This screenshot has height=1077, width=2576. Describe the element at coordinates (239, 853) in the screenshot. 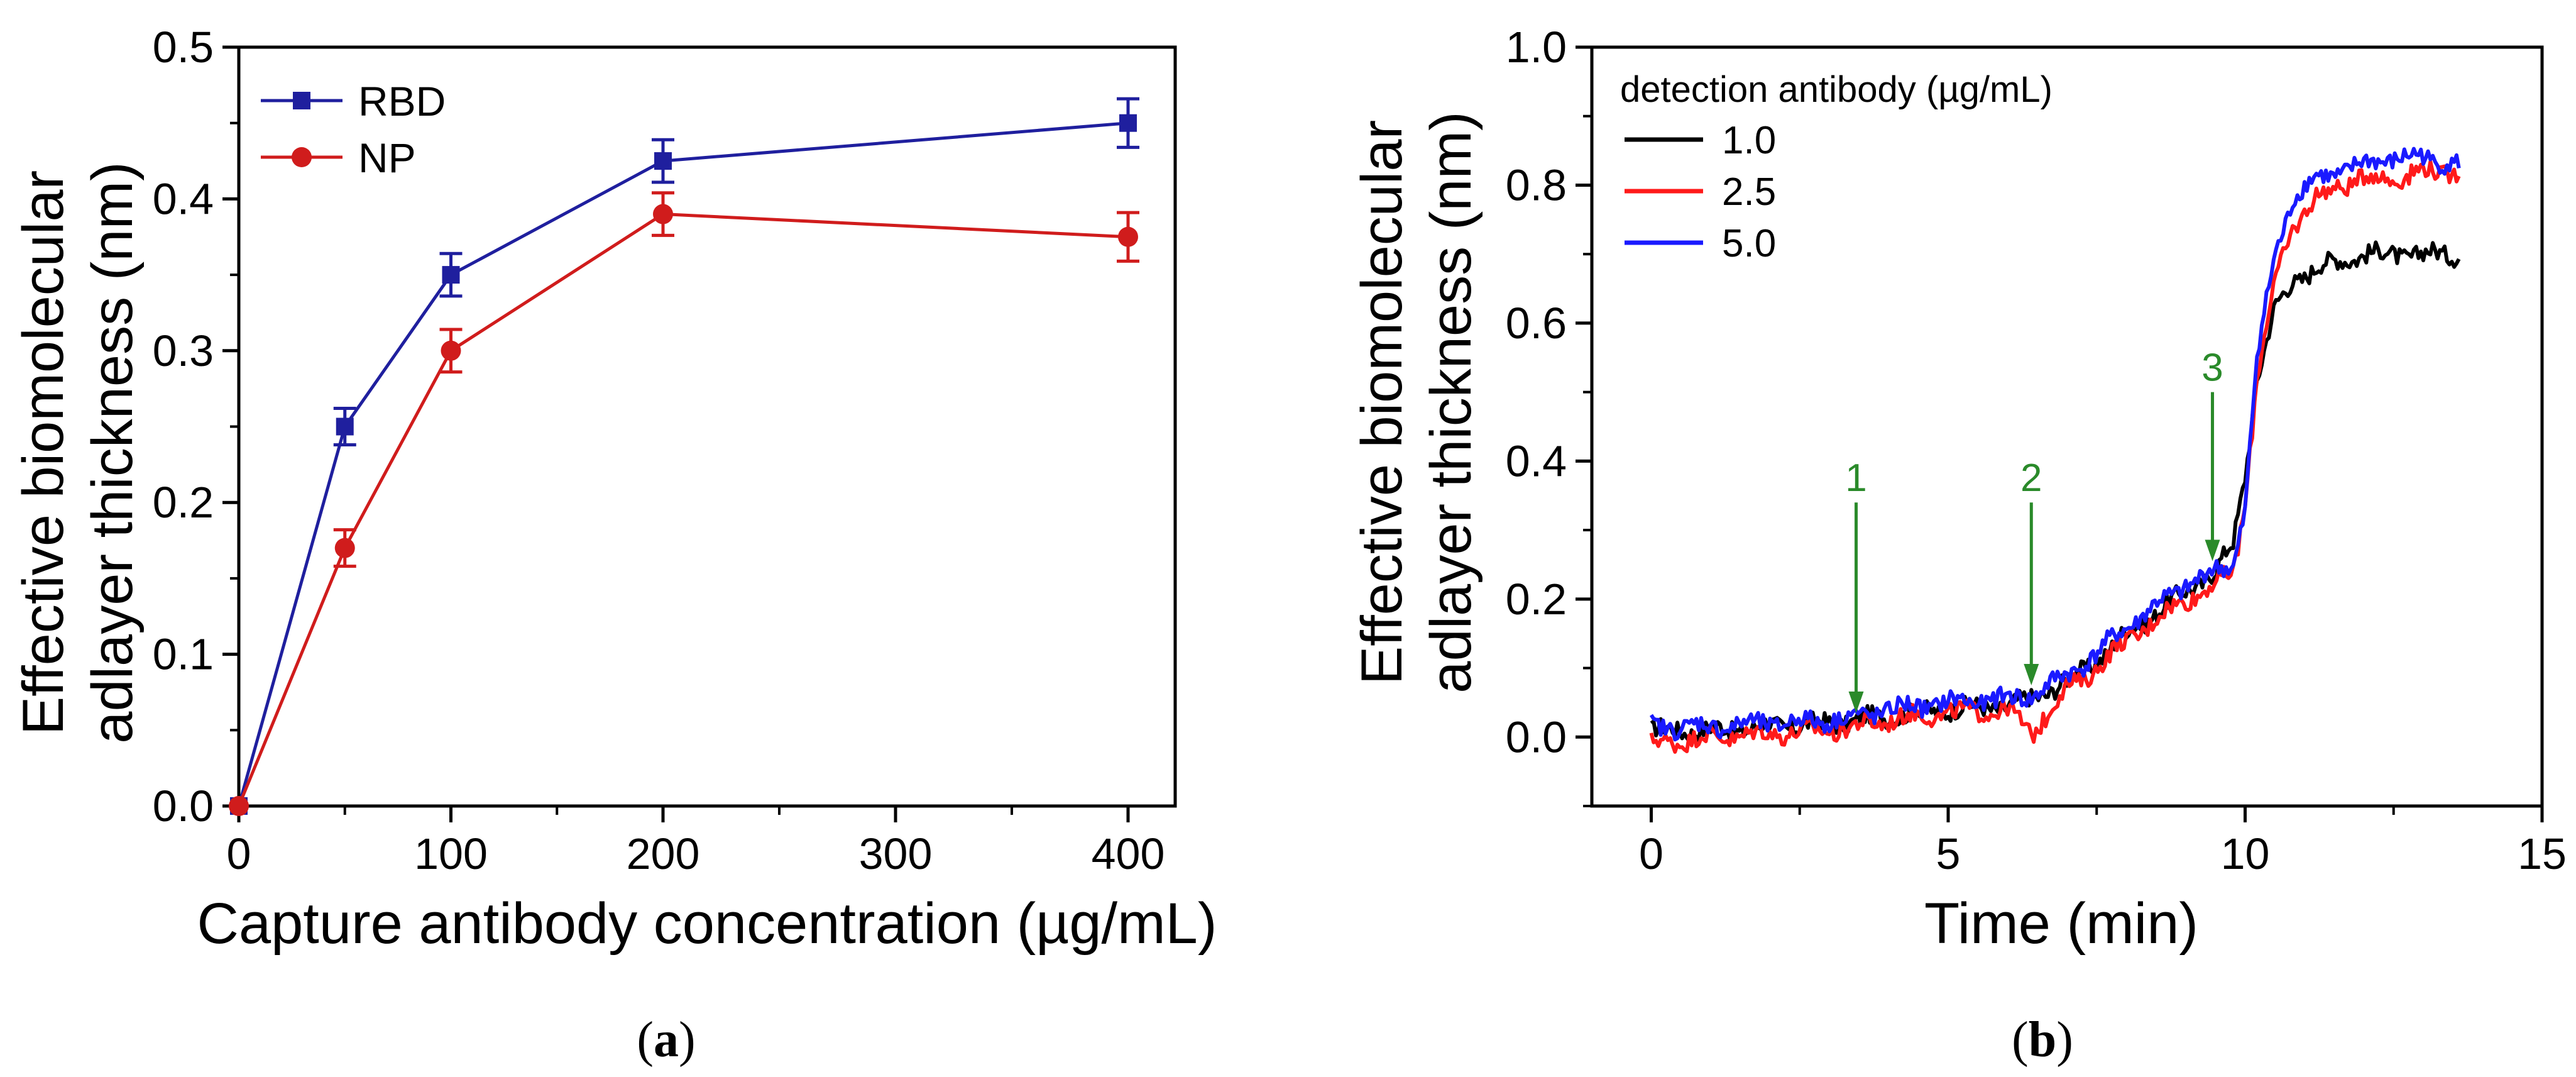

I see `panel-a-x-tick-label: 0` at that location.